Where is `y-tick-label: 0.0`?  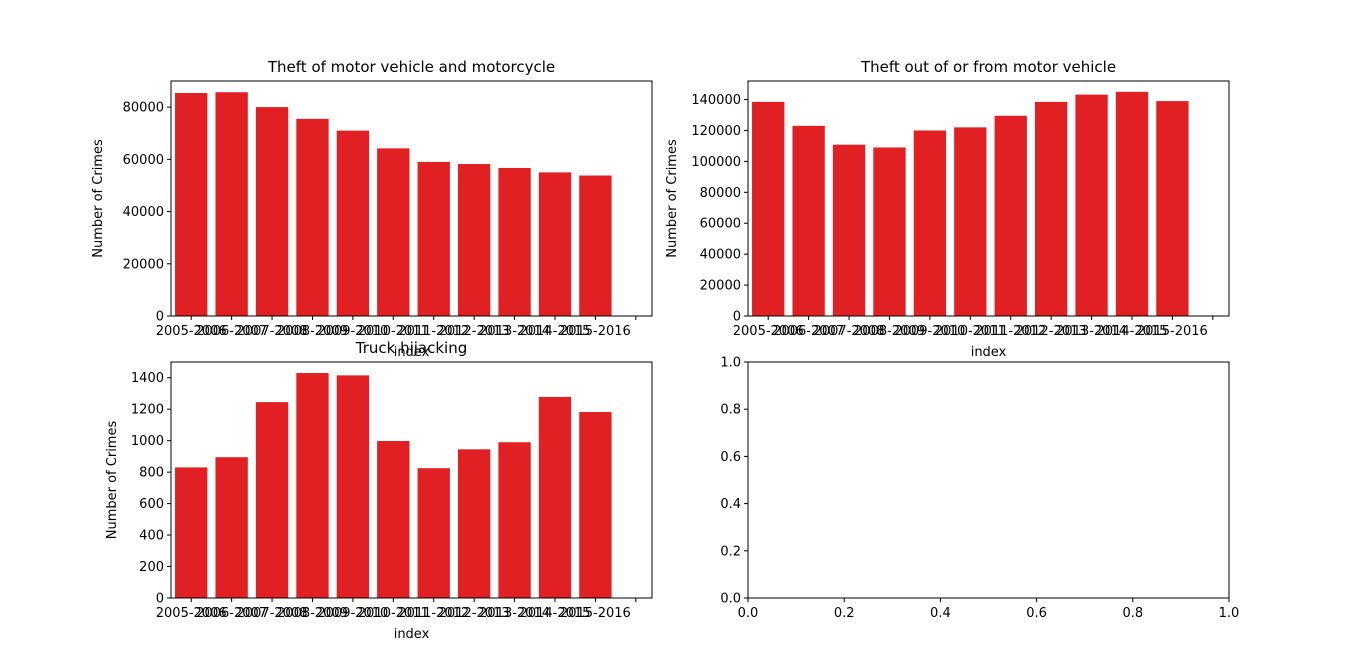 y-tick-label: 0.0 is located at coordinates (730, 599).